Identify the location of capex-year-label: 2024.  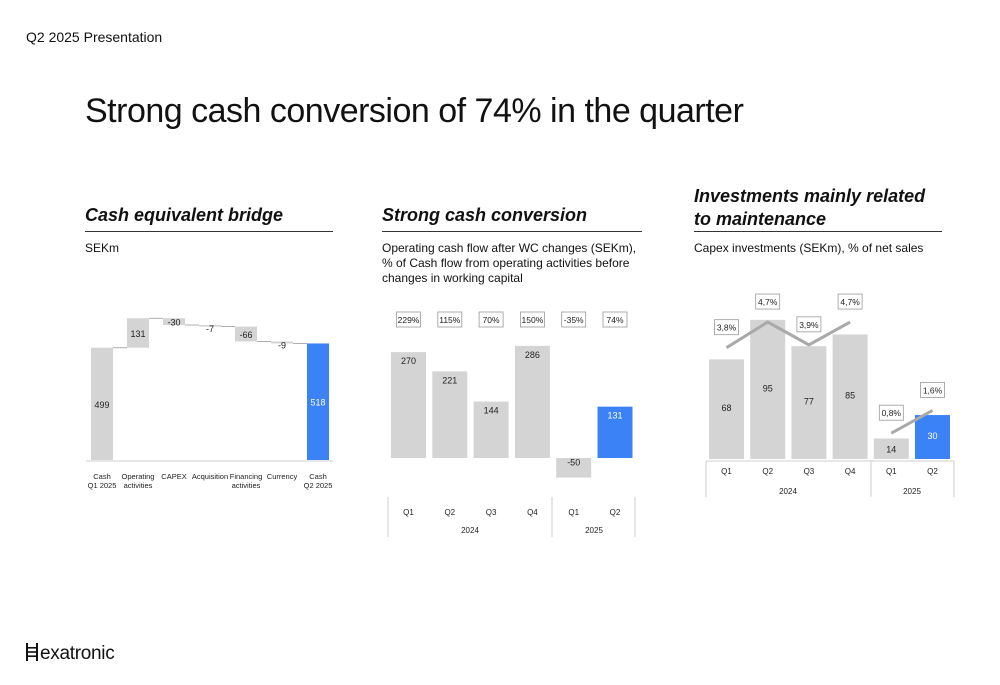
(788, 491).